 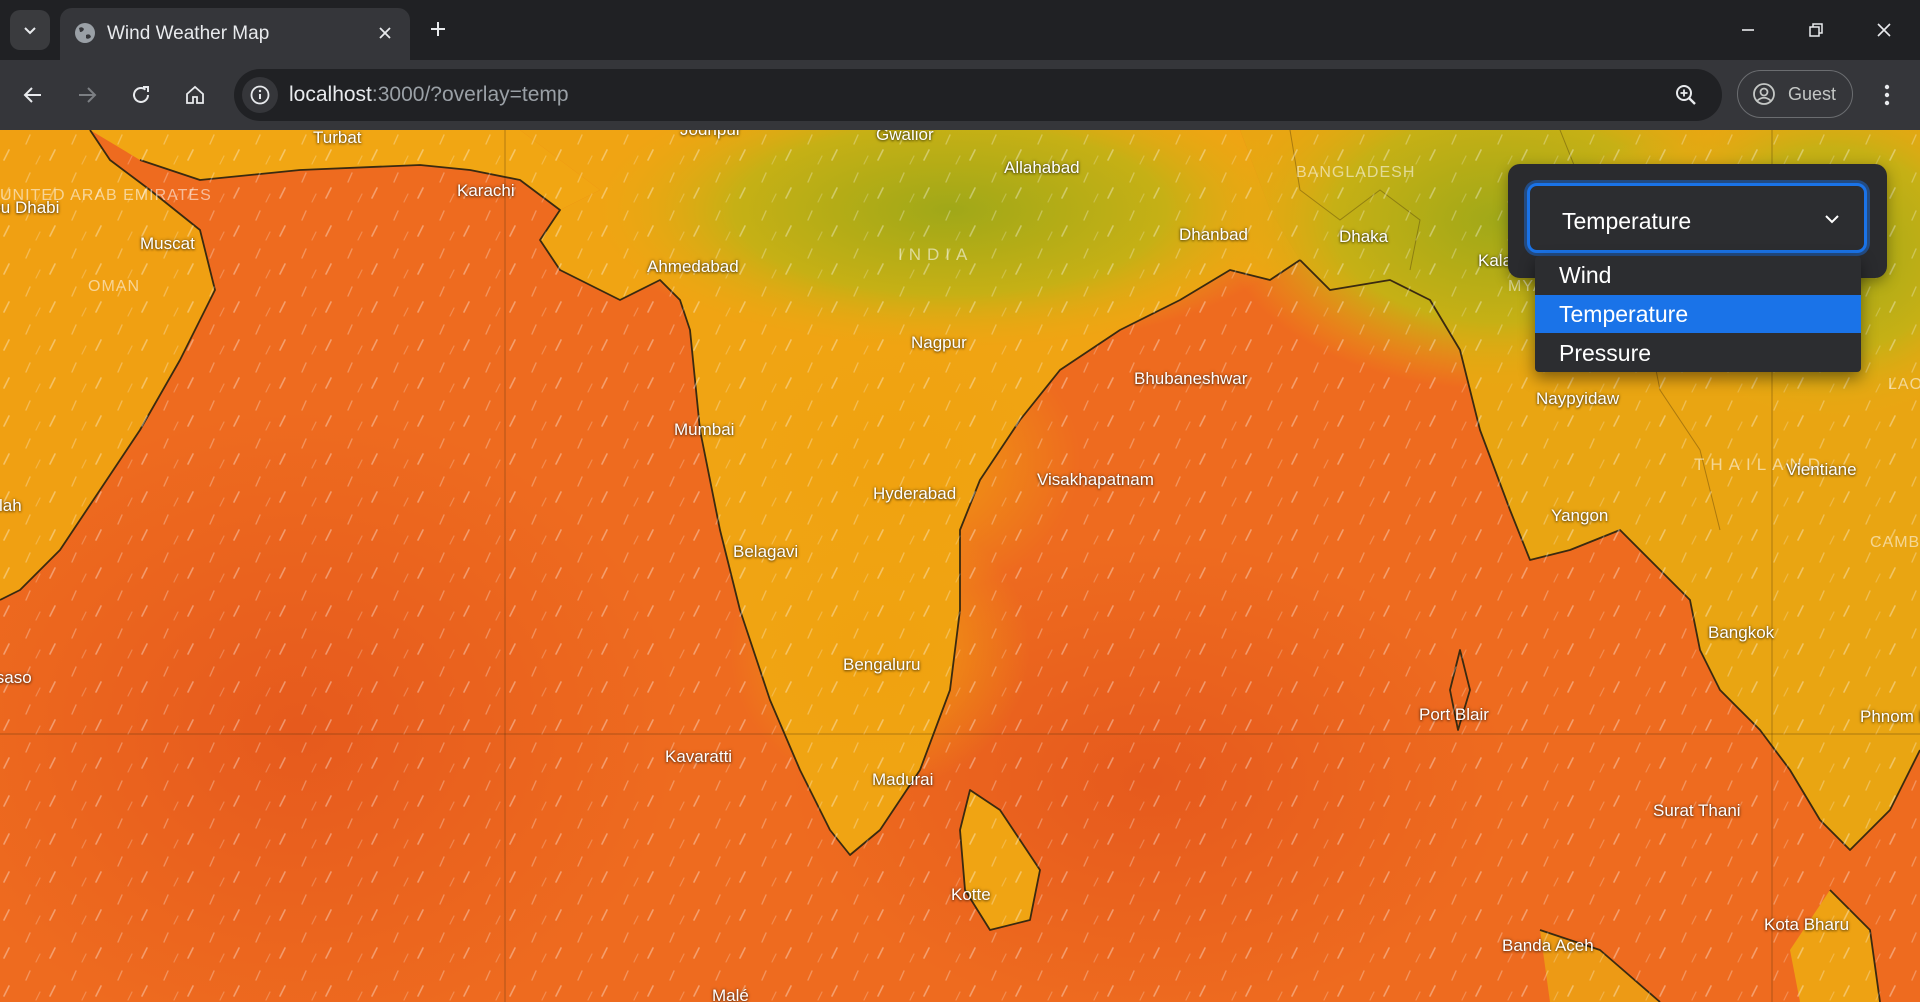 I want to click on city-label-vientiane: Vientiane, so click(x=1821, y=469).